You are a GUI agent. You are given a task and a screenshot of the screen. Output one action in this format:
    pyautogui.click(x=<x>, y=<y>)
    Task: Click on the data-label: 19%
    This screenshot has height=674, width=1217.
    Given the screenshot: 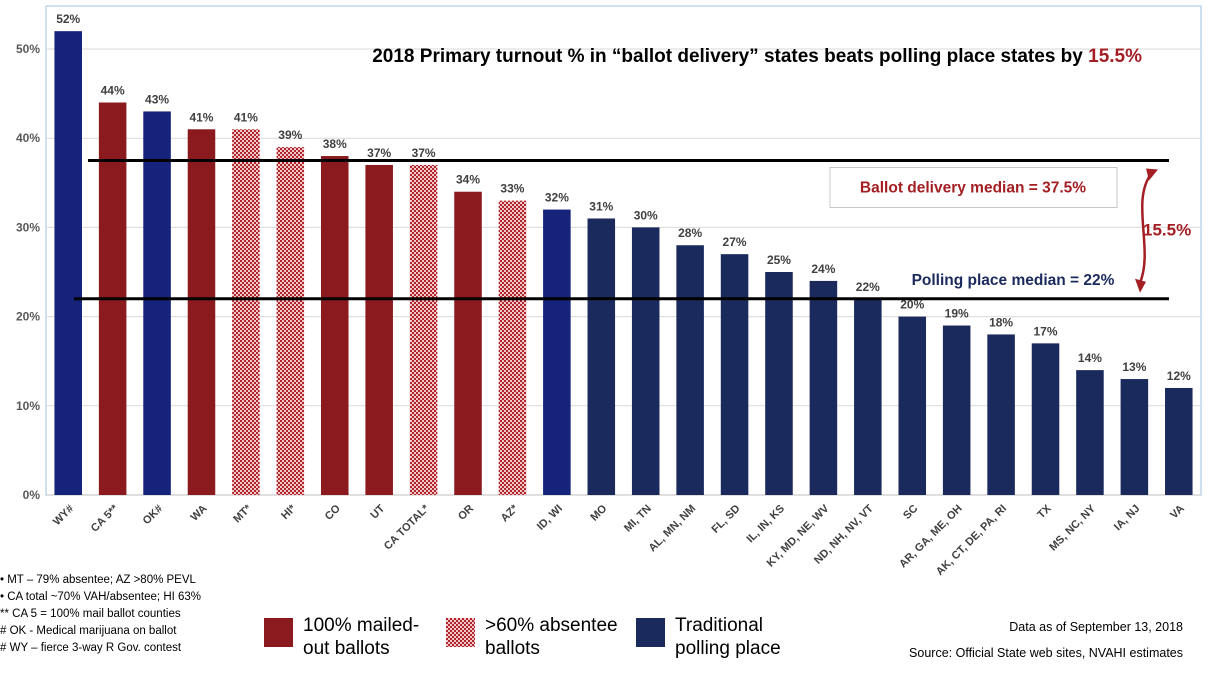 What is the action you would take?
    pyautogui.click(x=957, y=314)
    